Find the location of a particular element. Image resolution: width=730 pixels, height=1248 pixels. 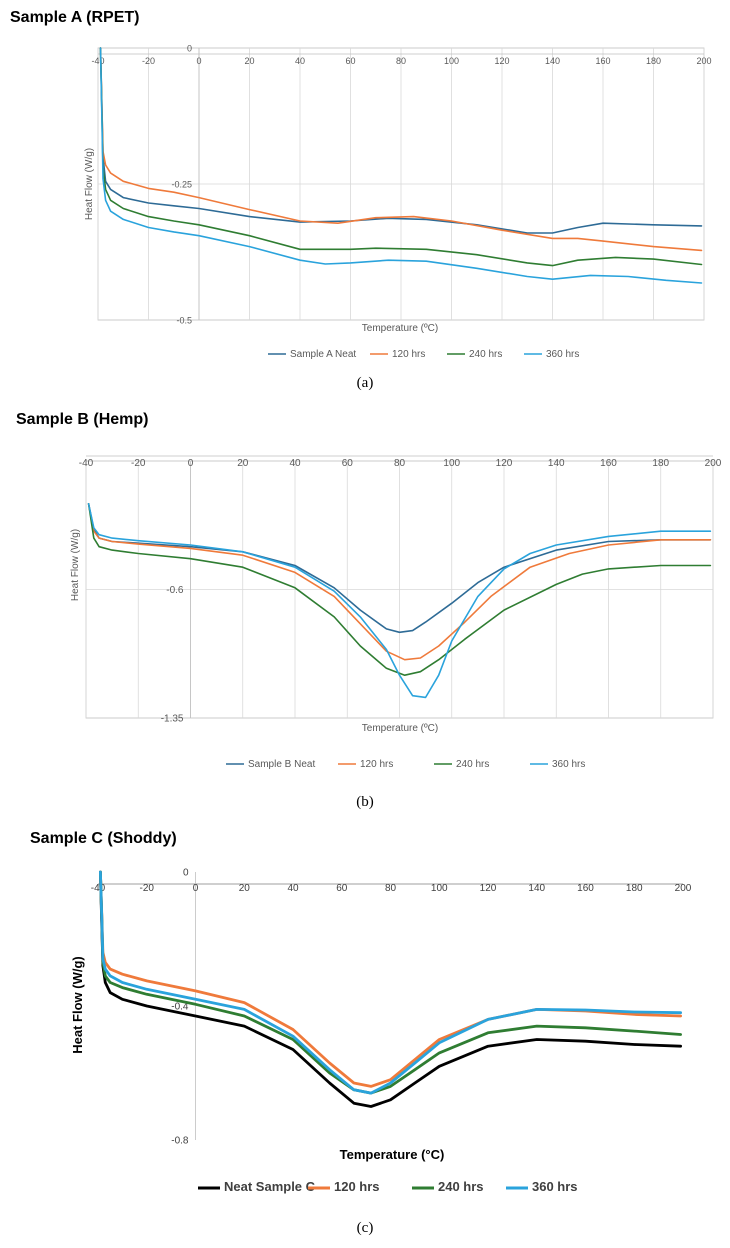

chart-title: Sample B (Hemp) is located at coordinates (82, 419).